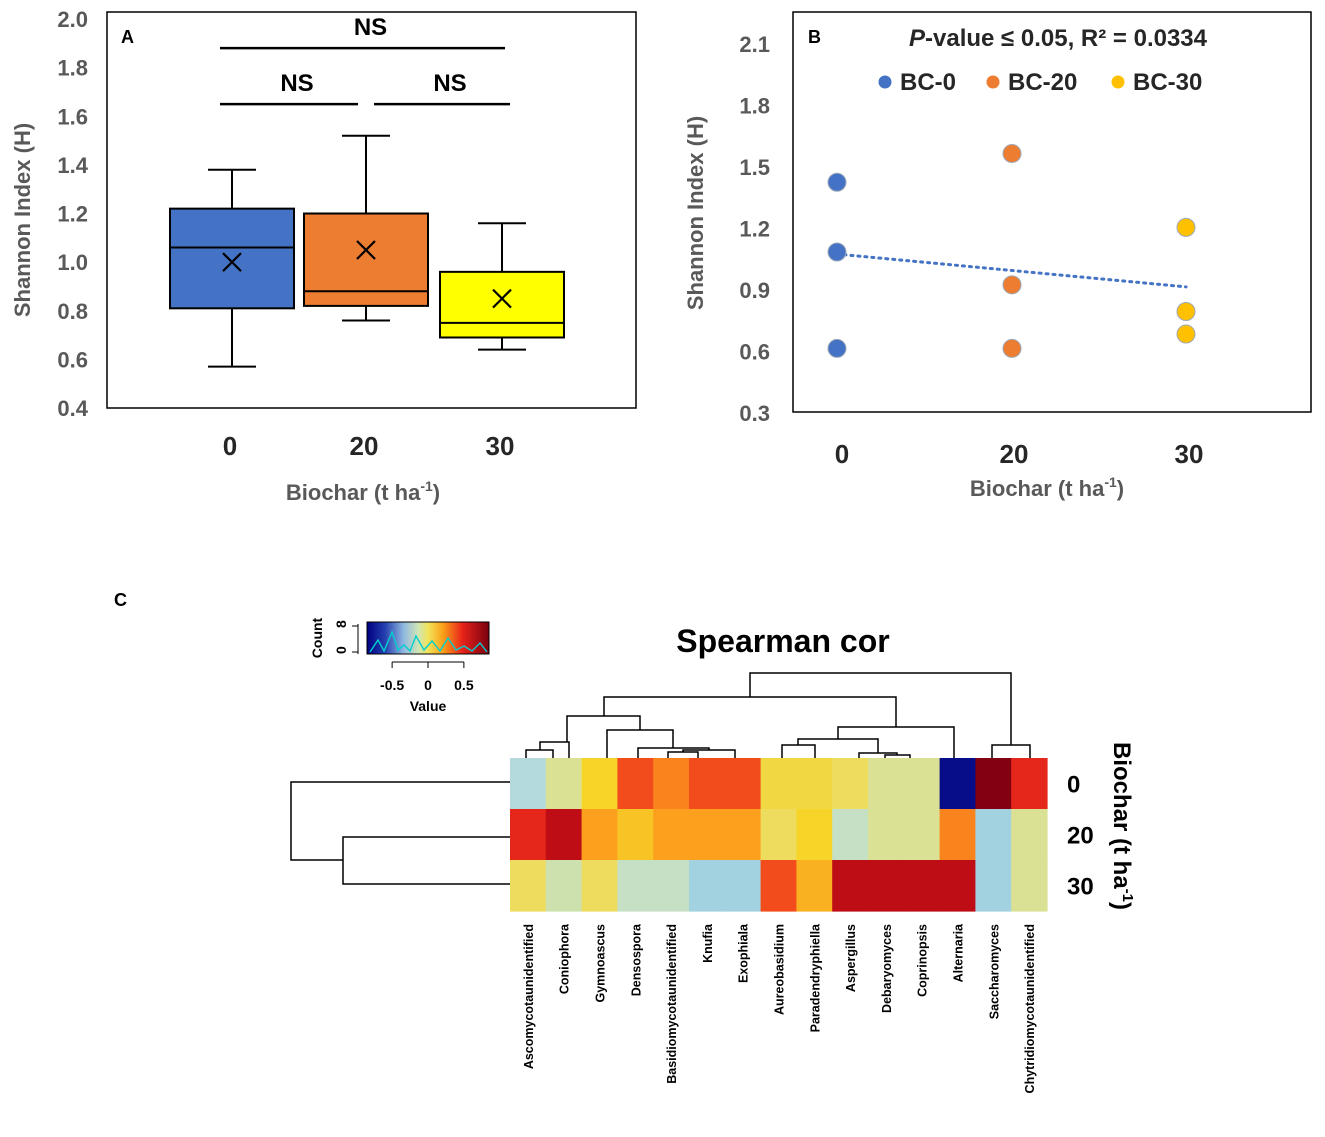  What do you see at coordinates (754, 228) in the screenshot?
I see `y-tick-label: 1.2` at bounding box center [754, 228].